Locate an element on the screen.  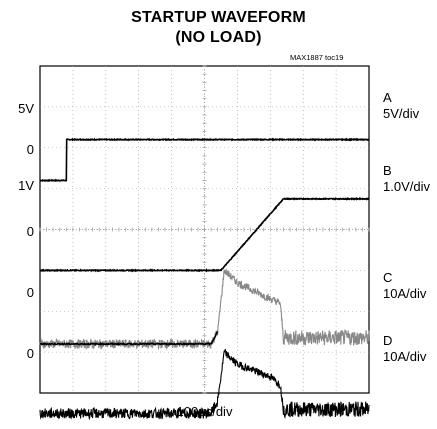
channel-label-C: C 10A/div is located at coordinates (404, 286).